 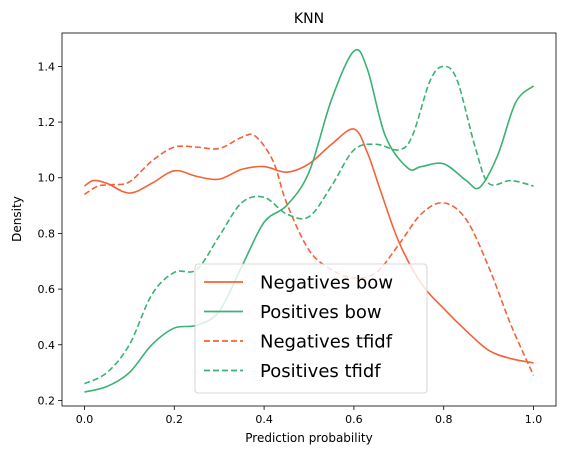 What do you see at coordinates (264, 419) in the screenshot?
I see `x-tick-label: 0.4` at bounding box center [264, 419].